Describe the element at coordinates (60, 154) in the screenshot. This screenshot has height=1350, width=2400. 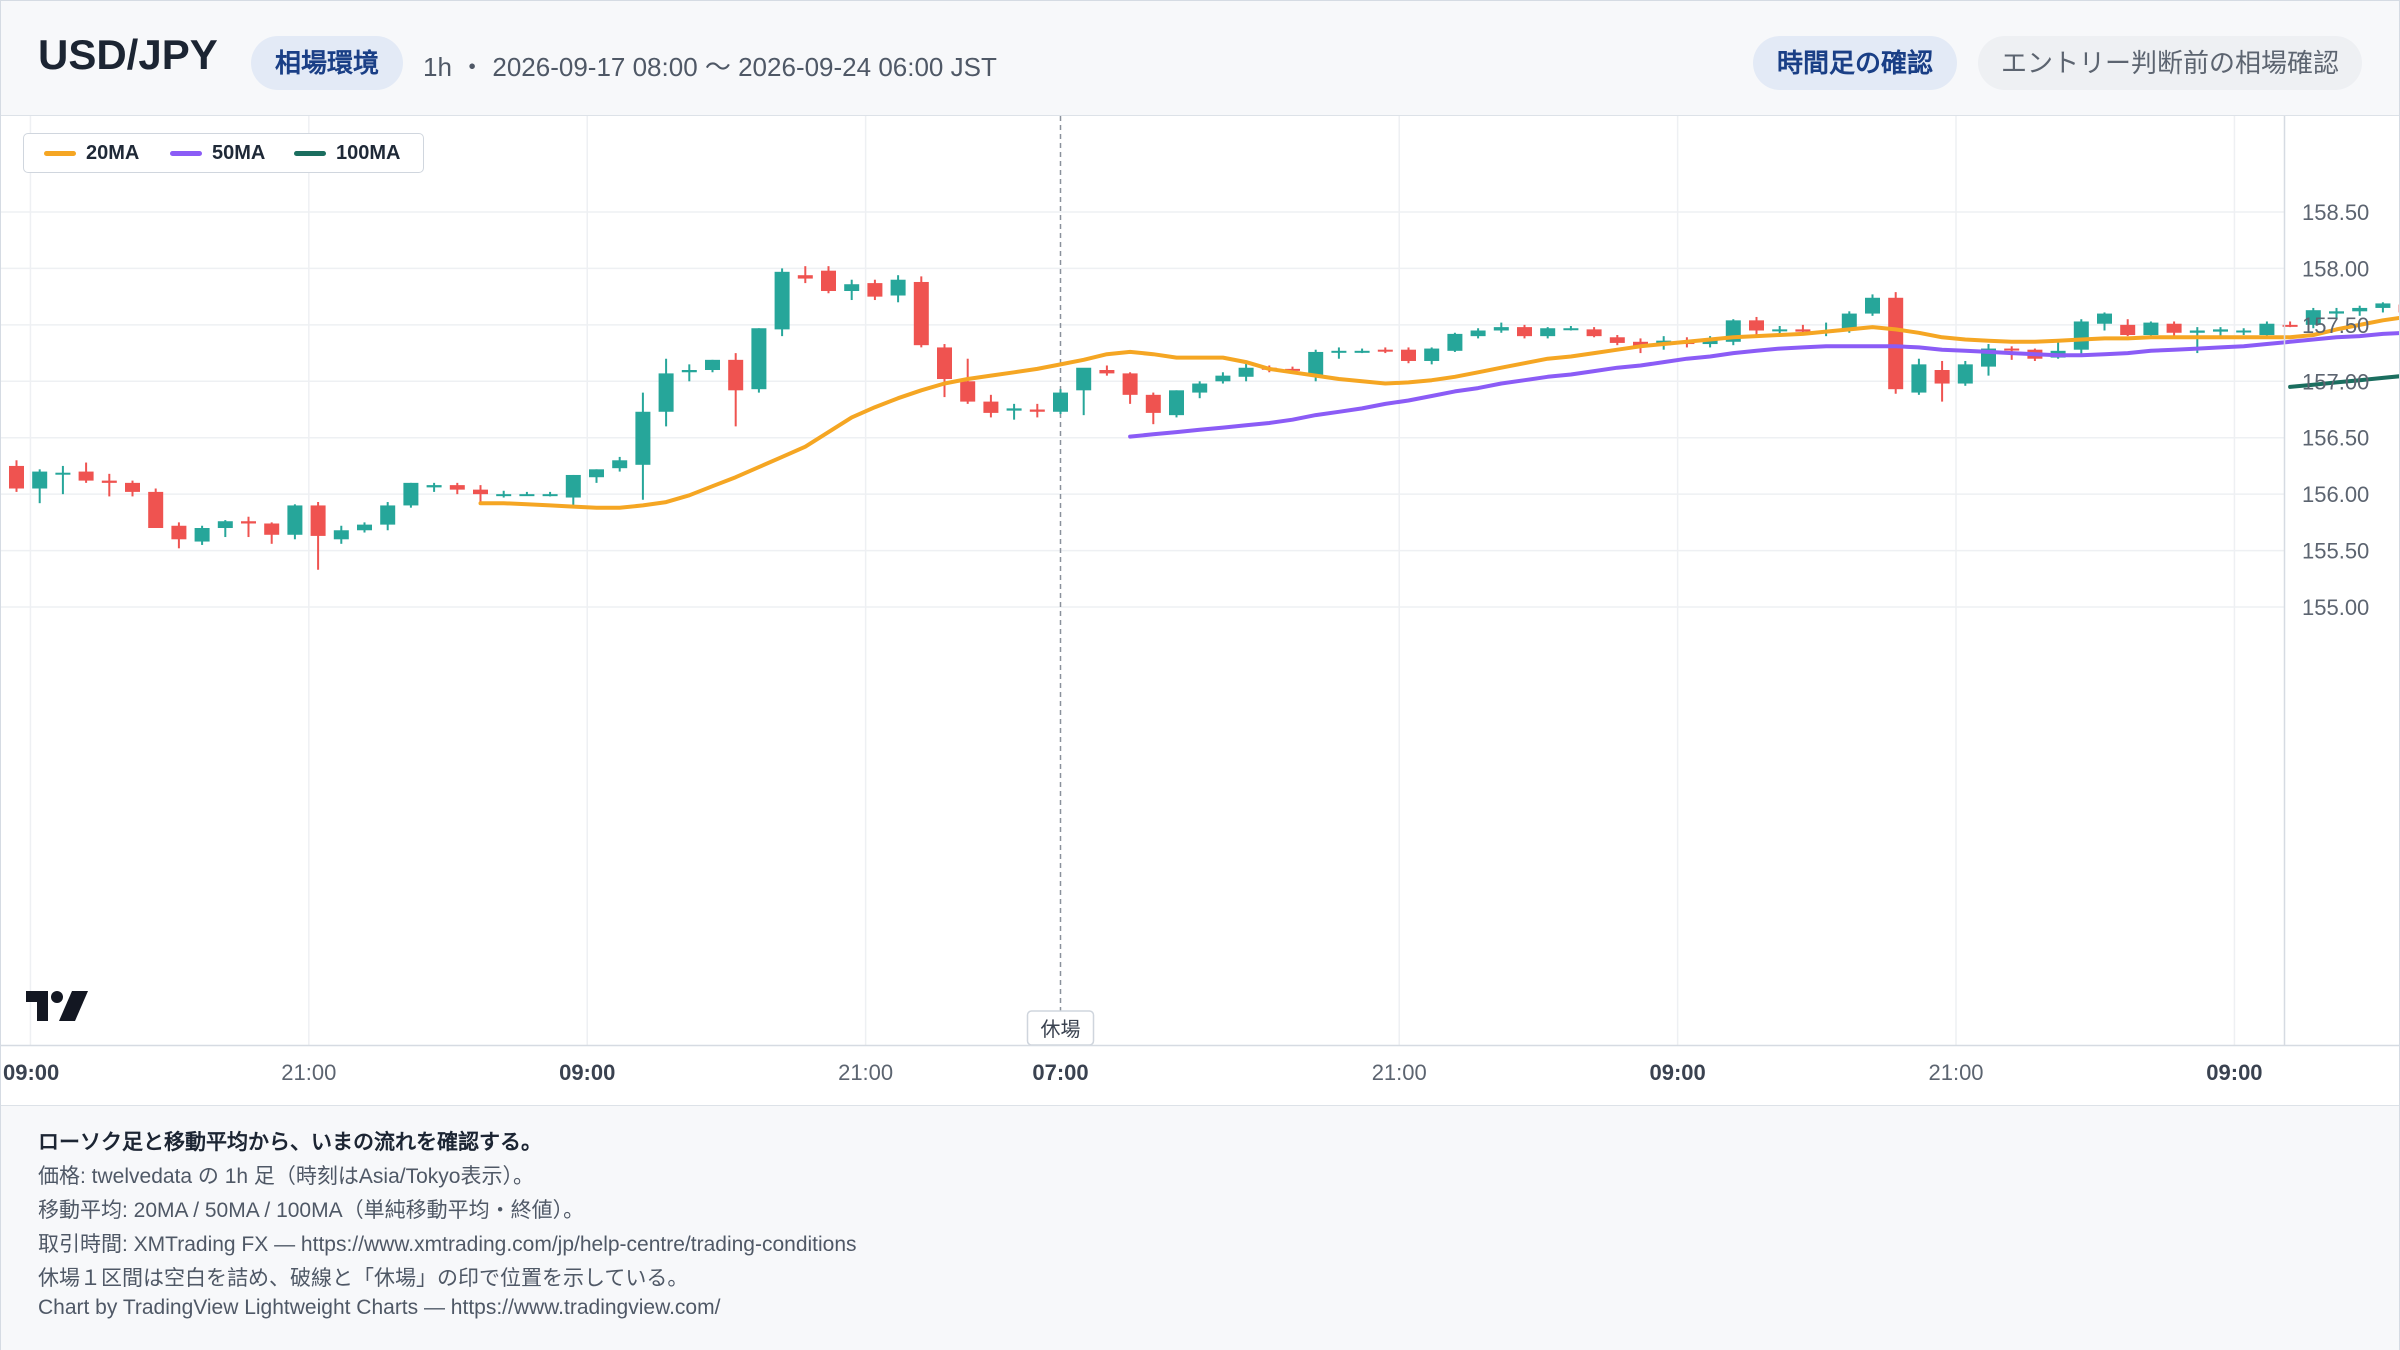
I see `legend-swatch-ma20` at that location.